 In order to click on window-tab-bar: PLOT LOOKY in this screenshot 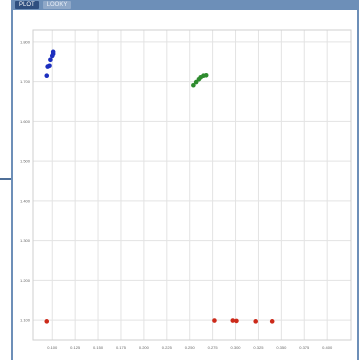, I will do `click(42, 5)`.